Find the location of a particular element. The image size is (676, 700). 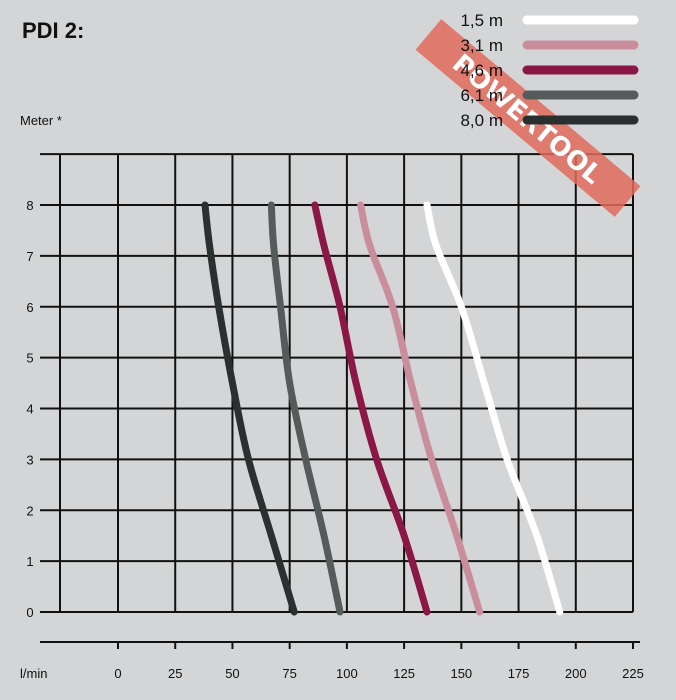

y-axis-label: Meter * is located at coordinates (41, 120).